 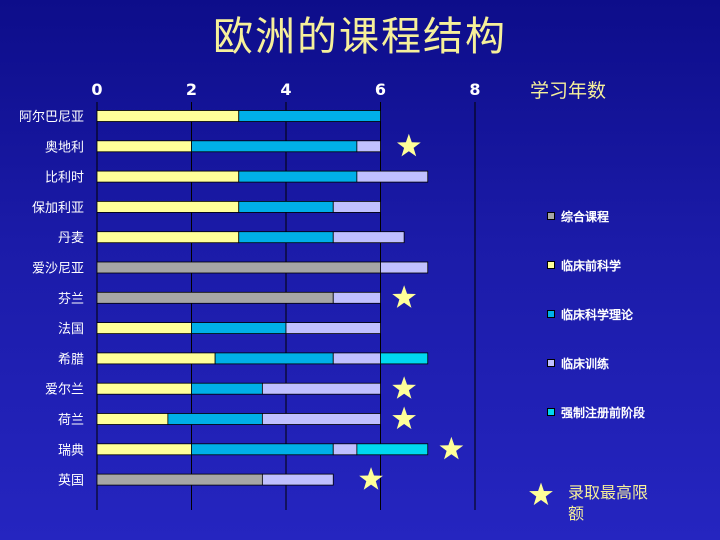 What do you see at coordinates (603, 412) in the screenshot?
I see `legend-label: 强制注册前阶段` at bounding box center [603, 412].